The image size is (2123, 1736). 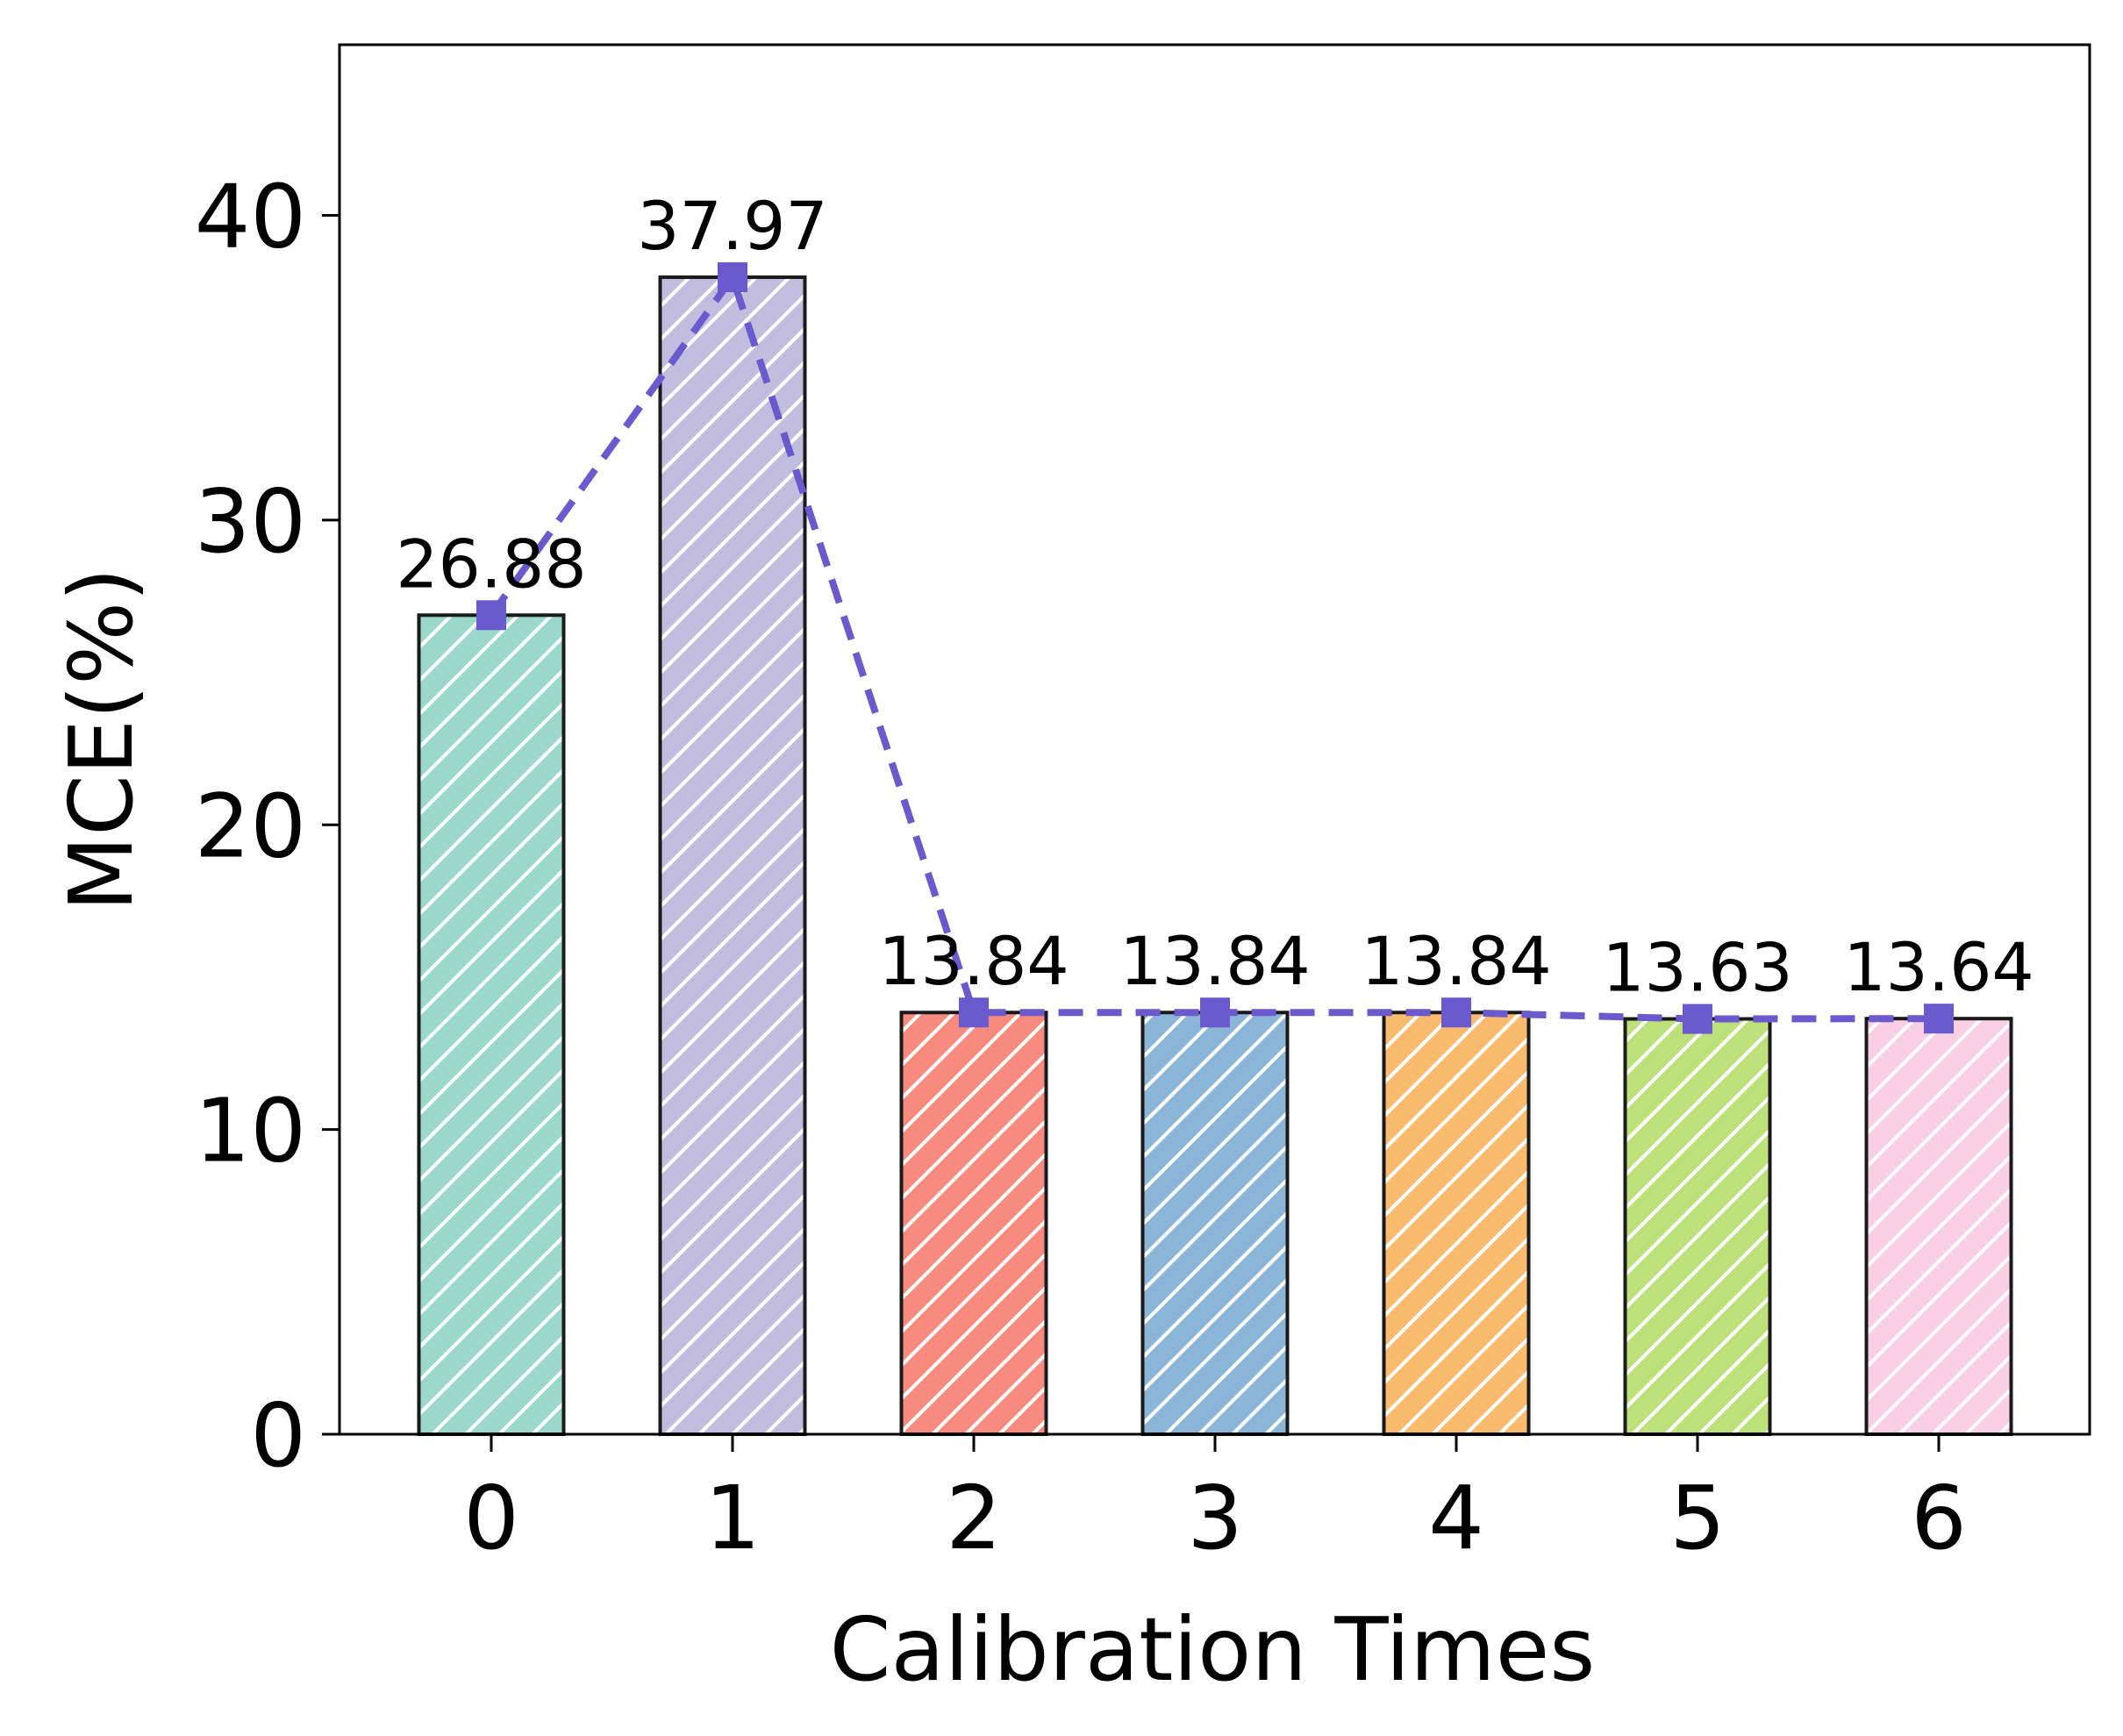 What do you see at coordinates (974, 1518) in the screenshot?
I see `x-tick-label-2: 2` at bounding box center [974, 1518].